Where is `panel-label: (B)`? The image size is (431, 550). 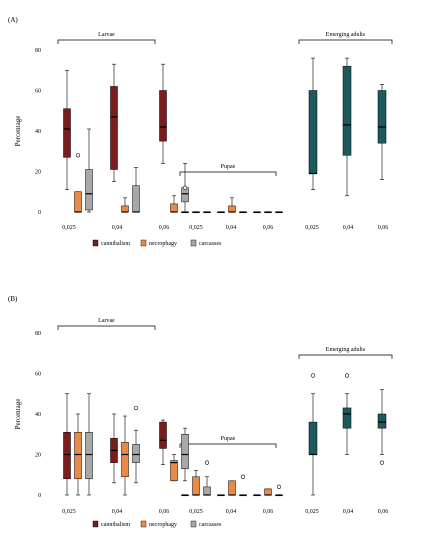 panel-label: (B) is located at coordinates (13, 299).